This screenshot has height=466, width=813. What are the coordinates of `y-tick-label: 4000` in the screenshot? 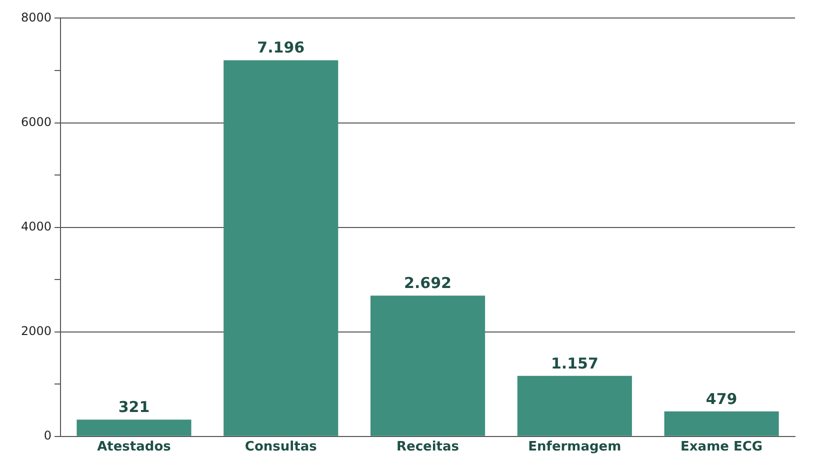 It's located at (36, 226).